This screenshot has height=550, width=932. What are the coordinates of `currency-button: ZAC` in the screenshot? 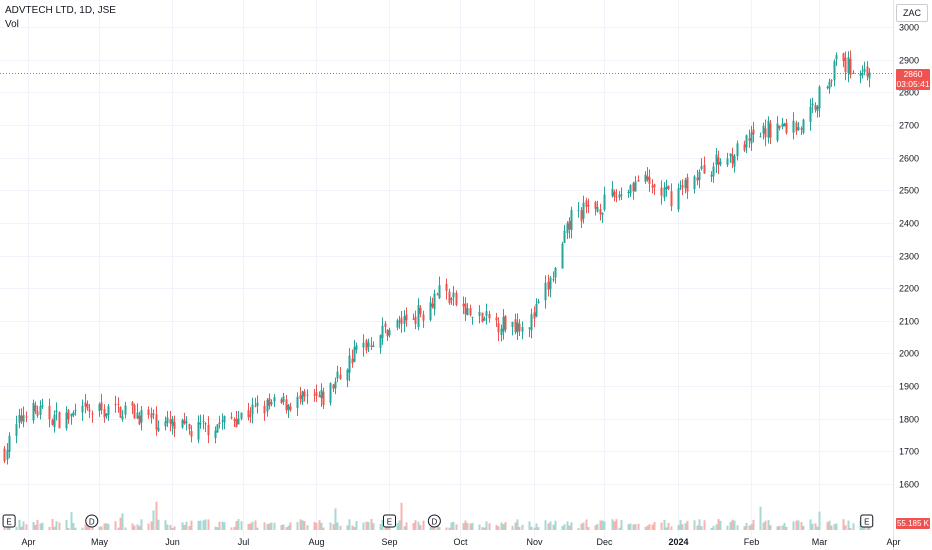 It's located at (912, 13).